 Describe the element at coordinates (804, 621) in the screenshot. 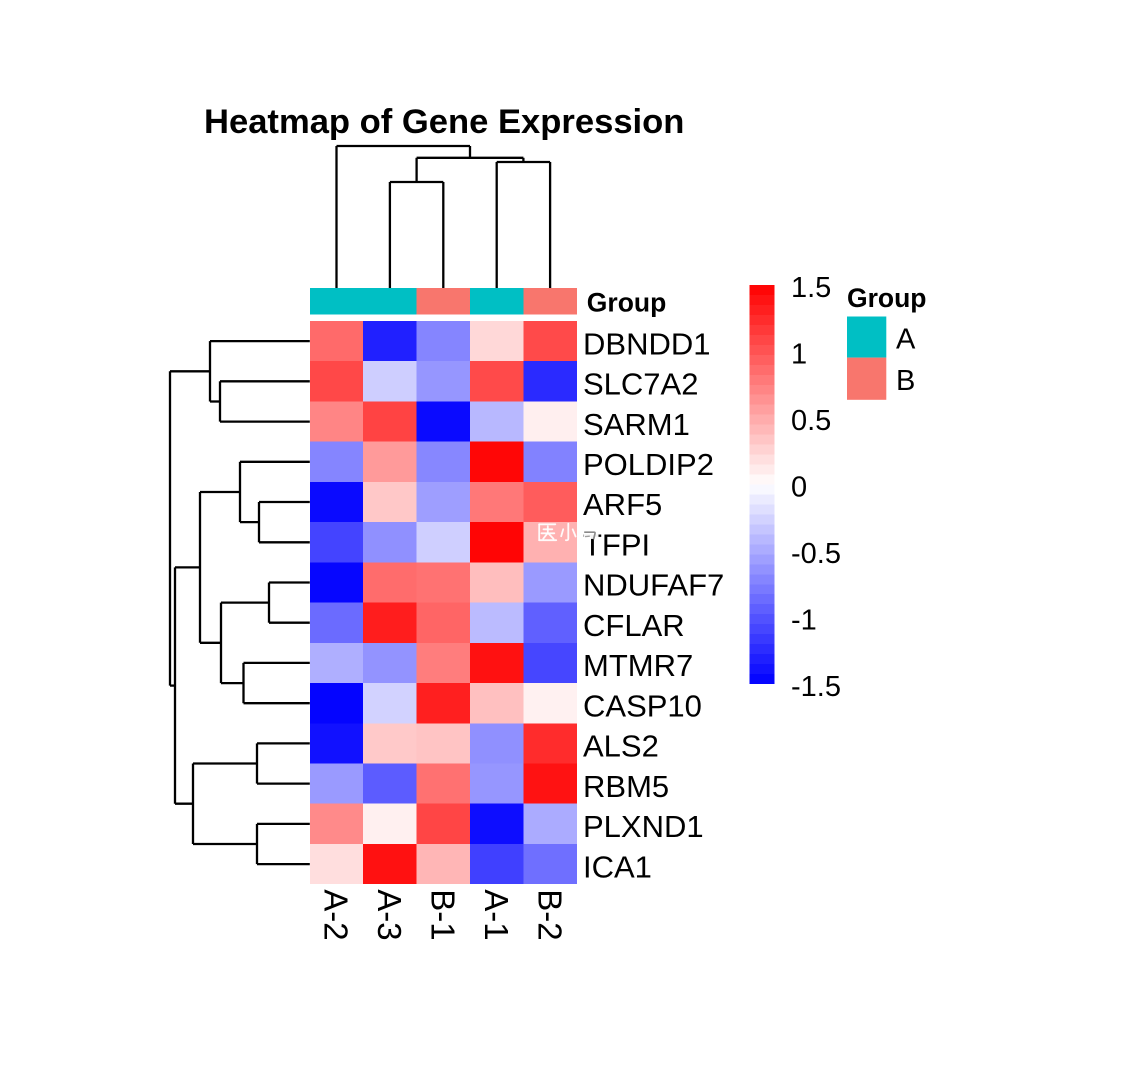

I see `svg-text: -1` at that location.